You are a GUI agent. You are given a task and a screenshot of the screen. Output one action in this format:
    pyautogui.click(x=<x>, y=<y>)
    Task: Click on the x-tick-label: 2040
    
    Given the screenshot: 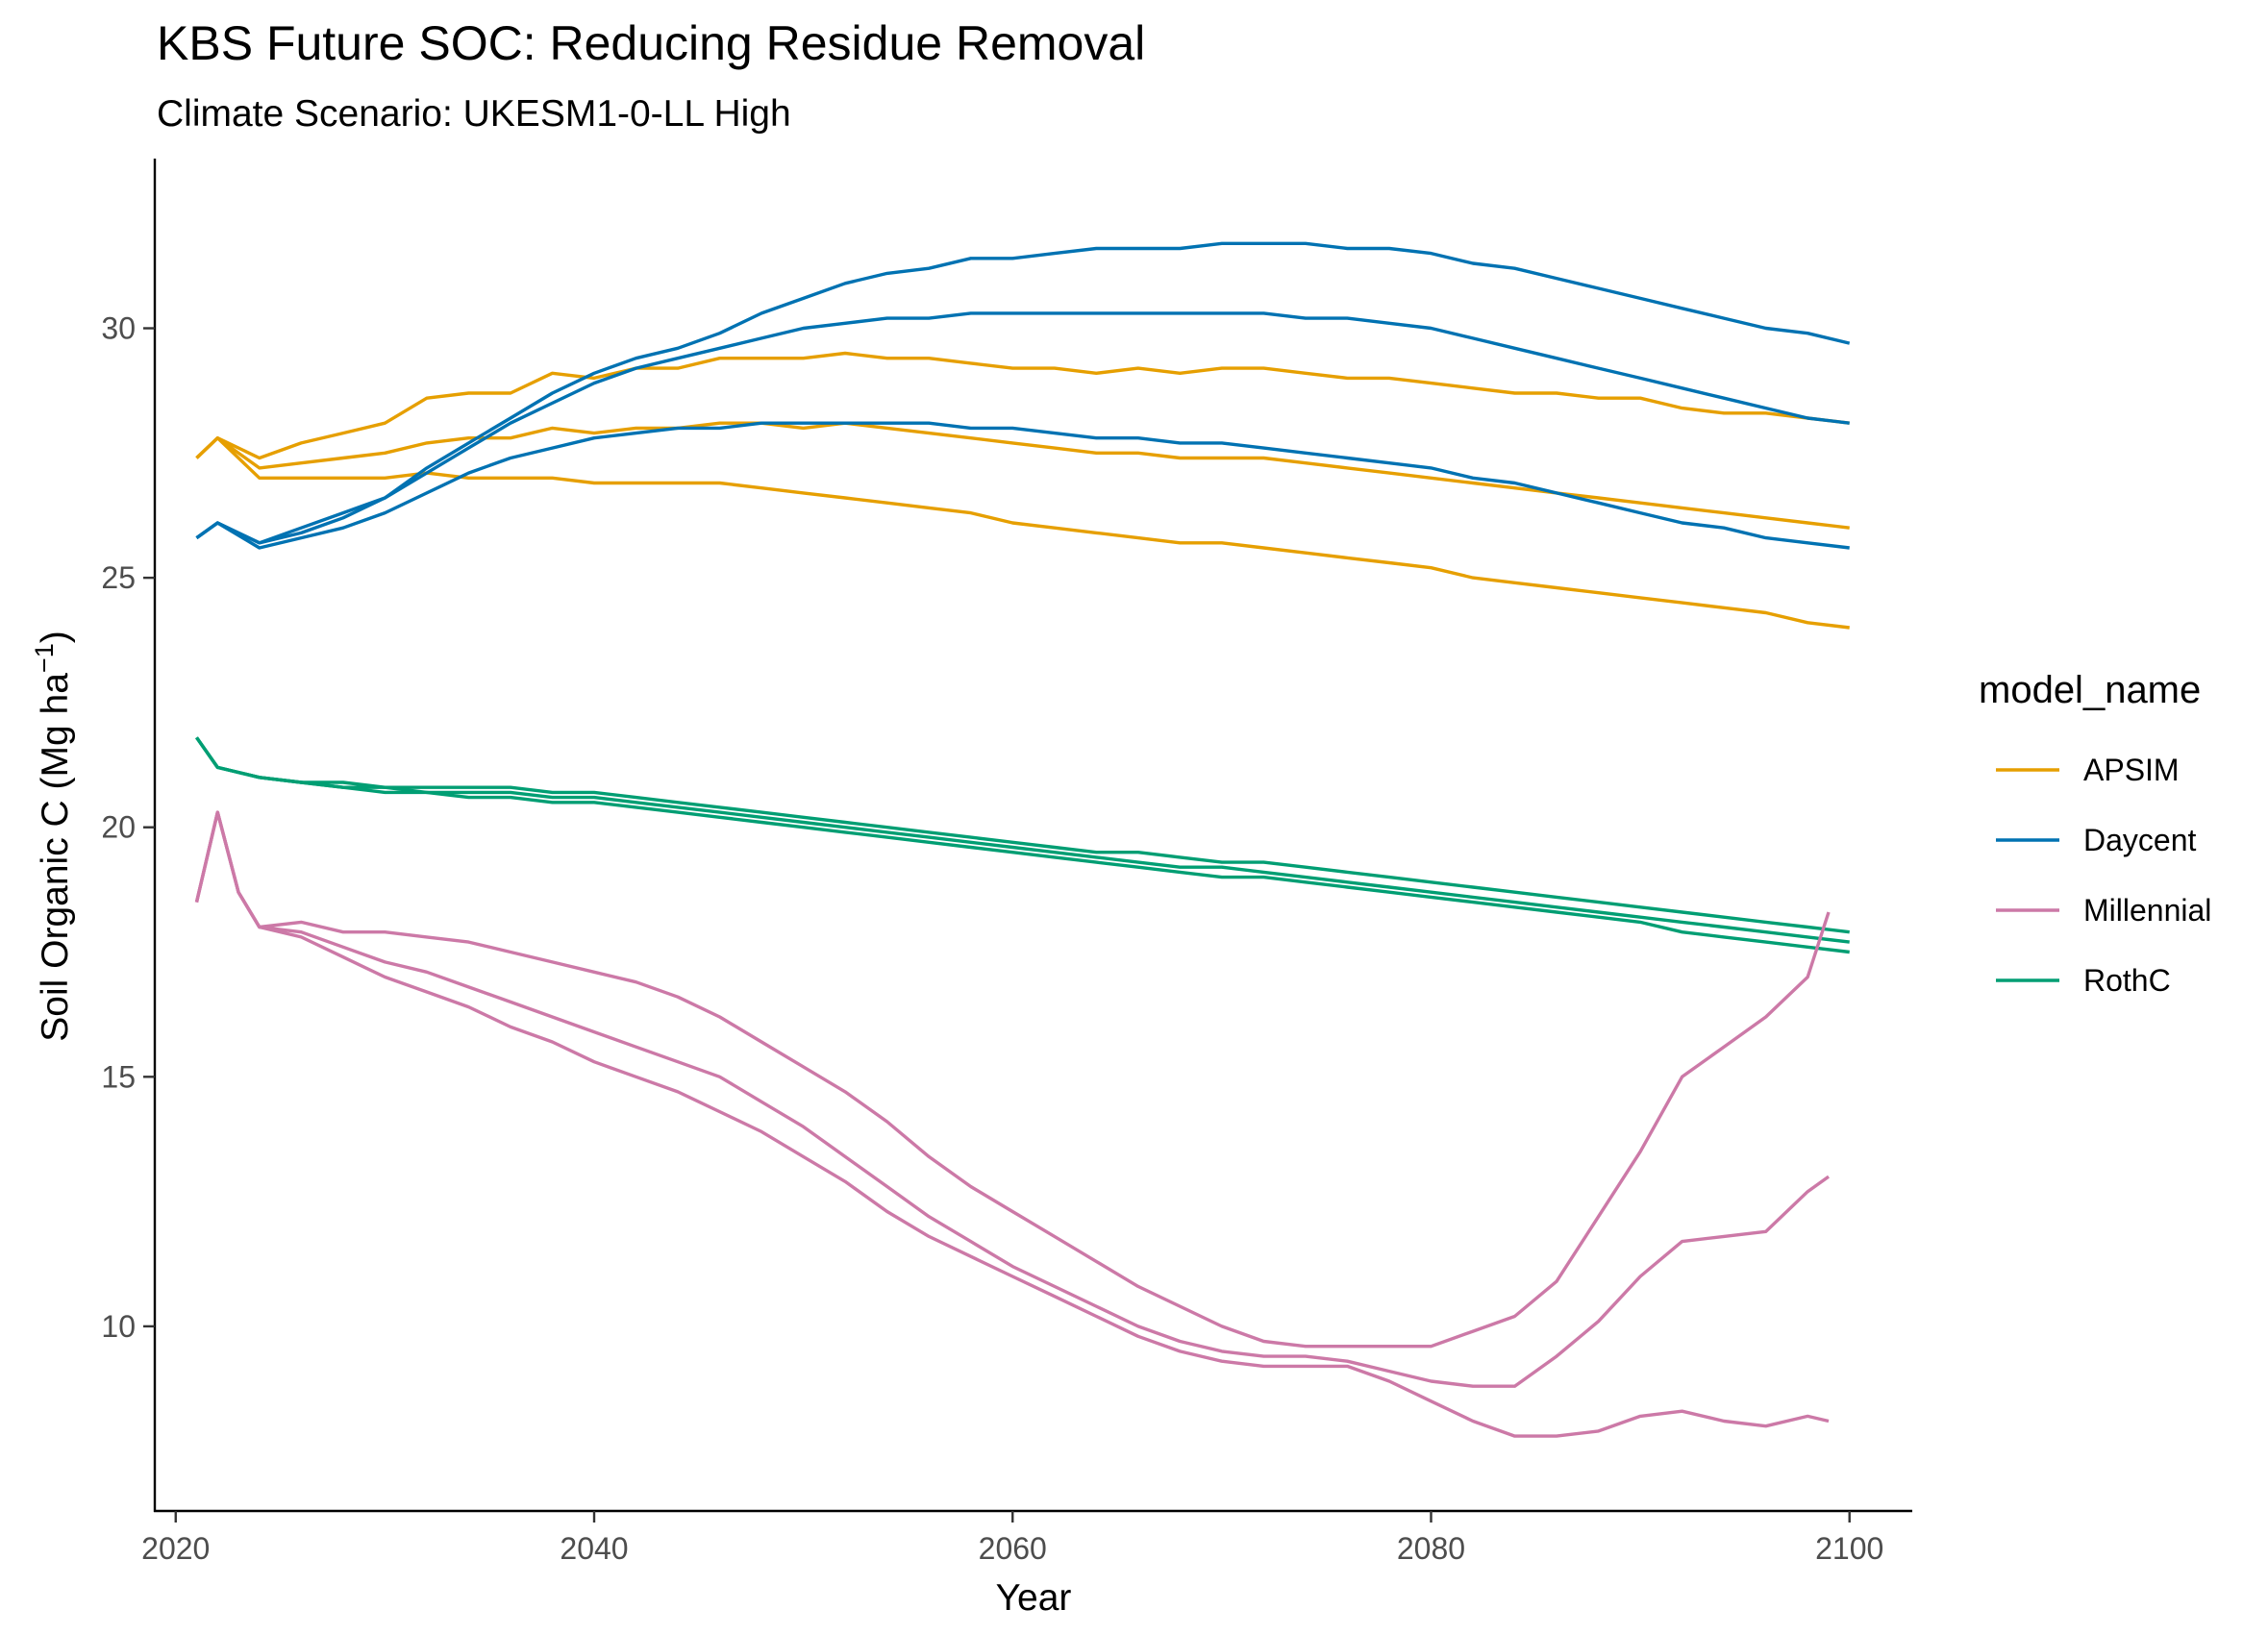 What is the action you would take?
    pyautogui.click(x=594, y=1548)
    